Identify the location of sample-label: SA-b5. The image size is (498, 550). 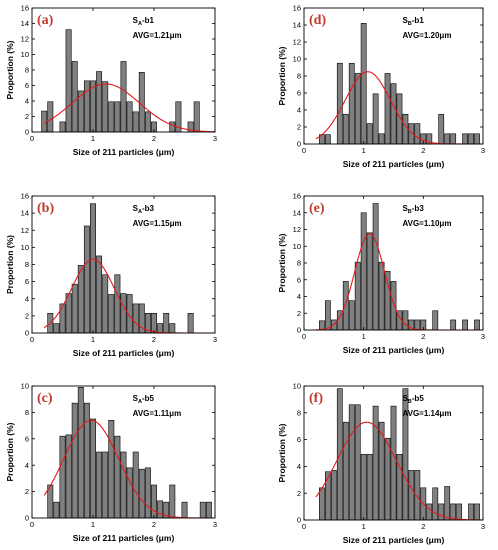
(144, 399).